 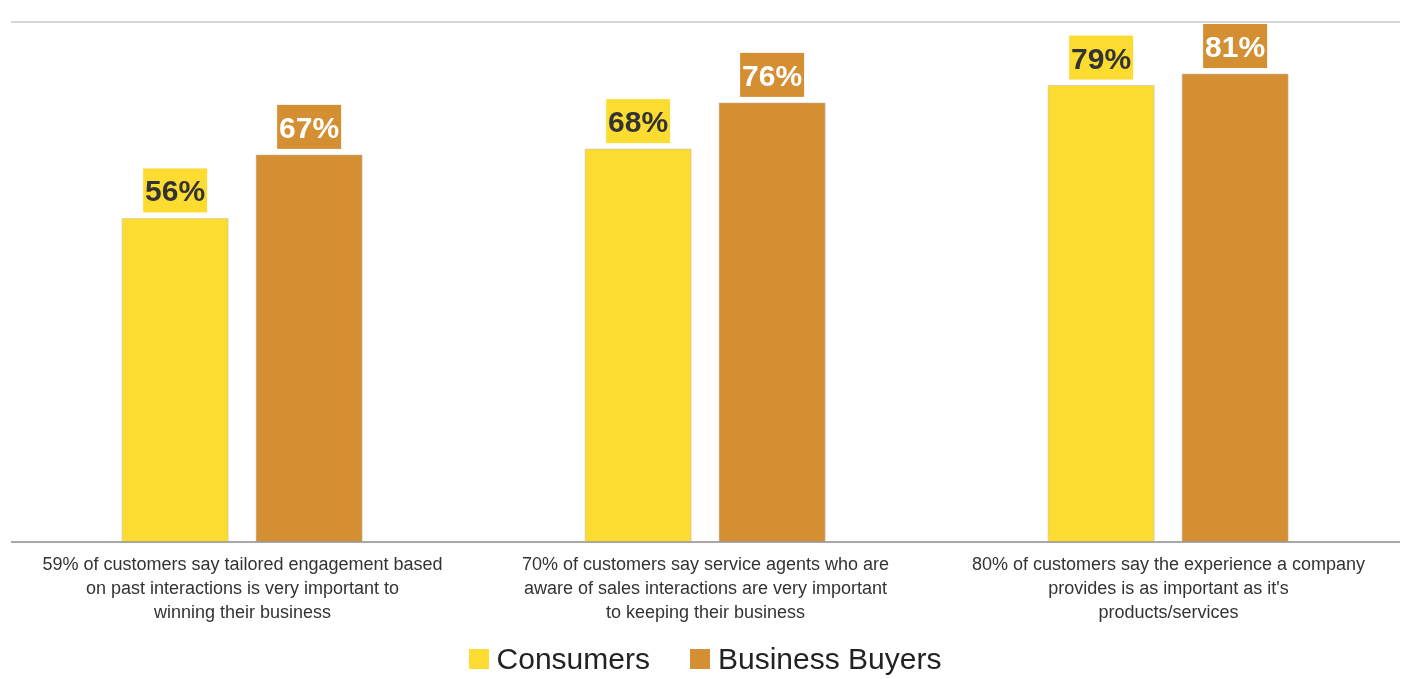 I want to click on data-label: 56%, so click(x=175, y=191).